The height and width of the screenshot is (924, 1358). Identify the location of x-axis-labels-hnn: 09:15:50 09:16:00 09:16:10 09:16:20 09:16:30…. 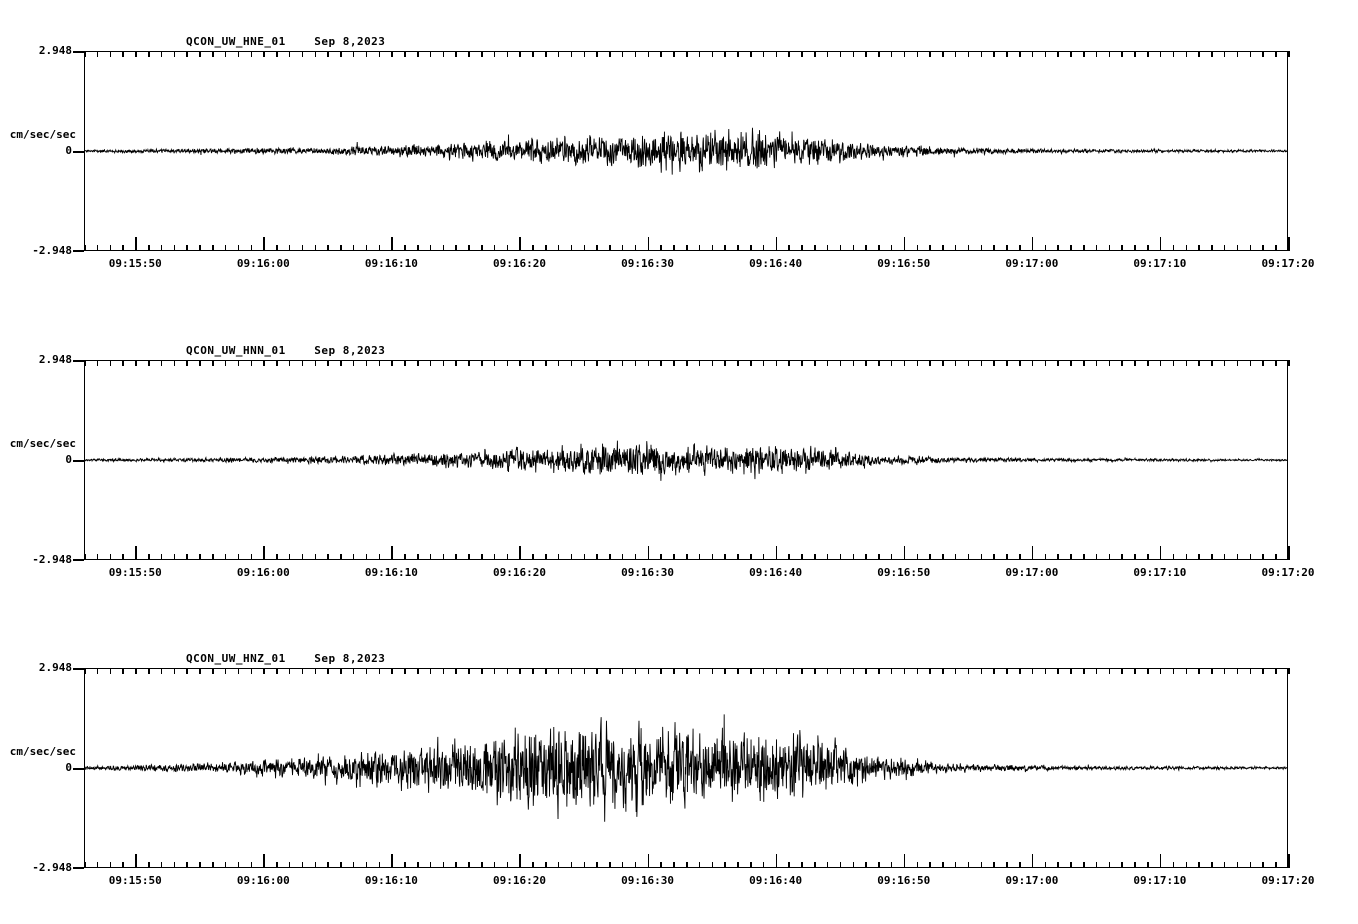
(699, 576).